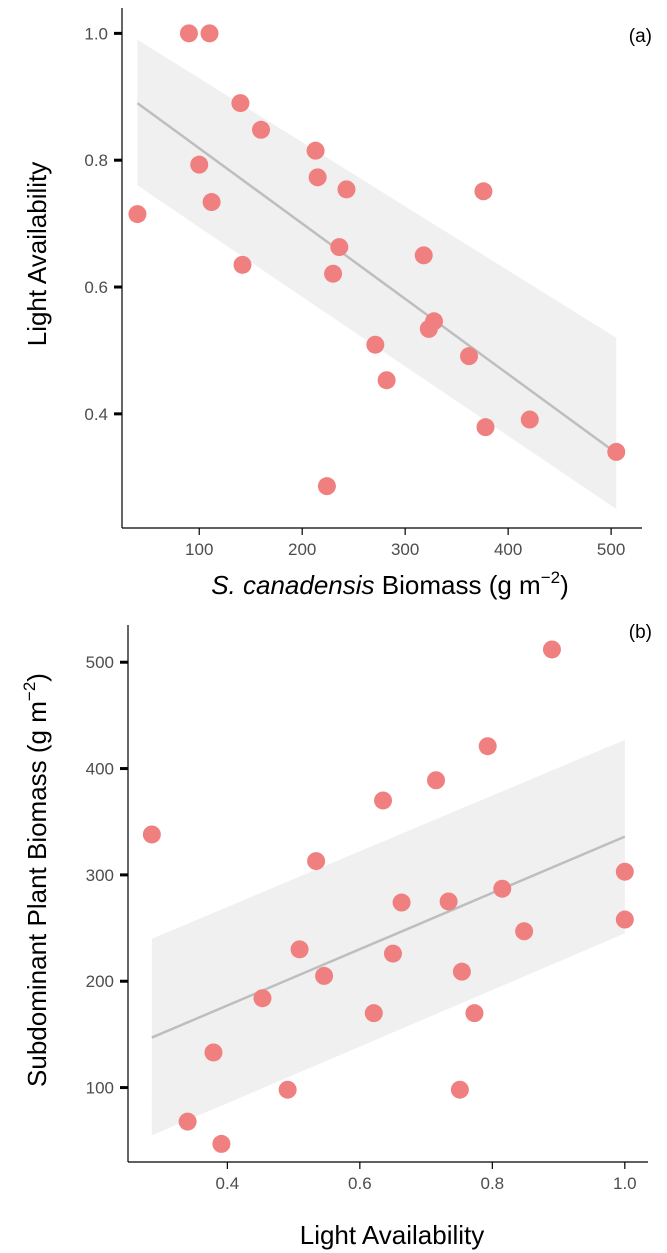 The height and width of the screenshot is (1253, 667). Describe the element at coordinates (29, 691) in the screenshot. I see `y-axis-title-superscript: −2` at that location.